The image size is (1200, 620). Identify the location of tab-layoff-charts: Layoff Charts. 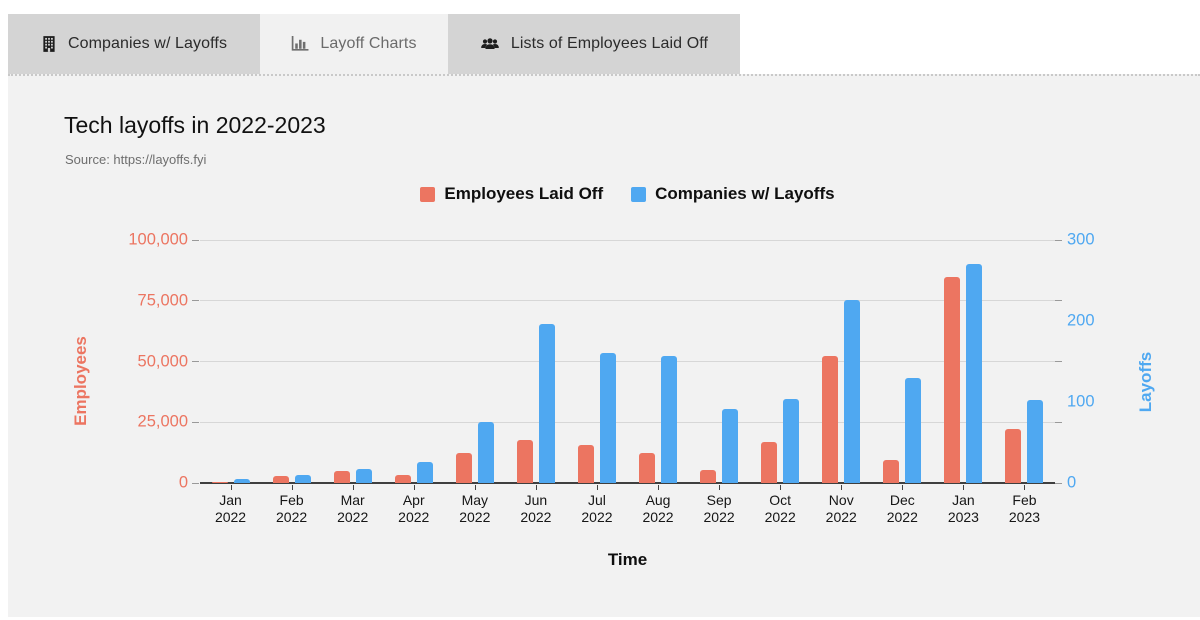
(354, 44).